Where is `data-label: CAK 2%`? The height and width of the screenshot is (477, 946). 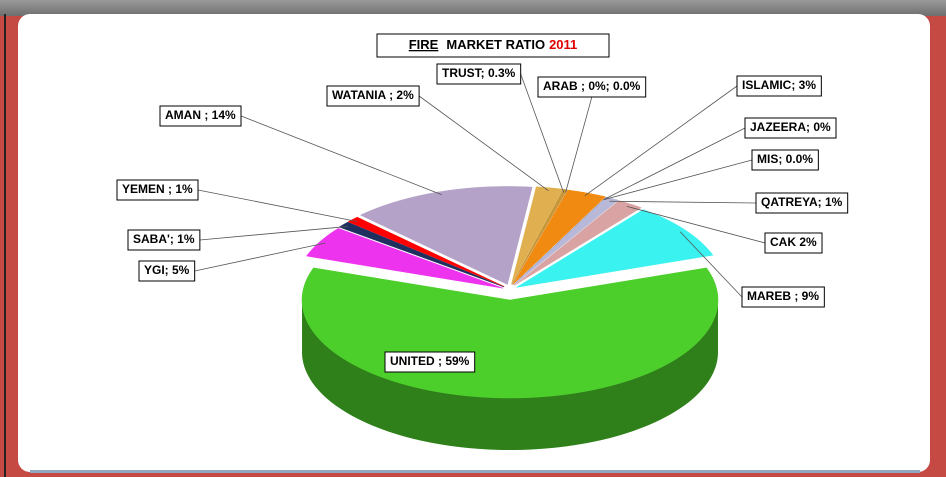 data-label: CAK 2% is located at coordinates (793, 242).